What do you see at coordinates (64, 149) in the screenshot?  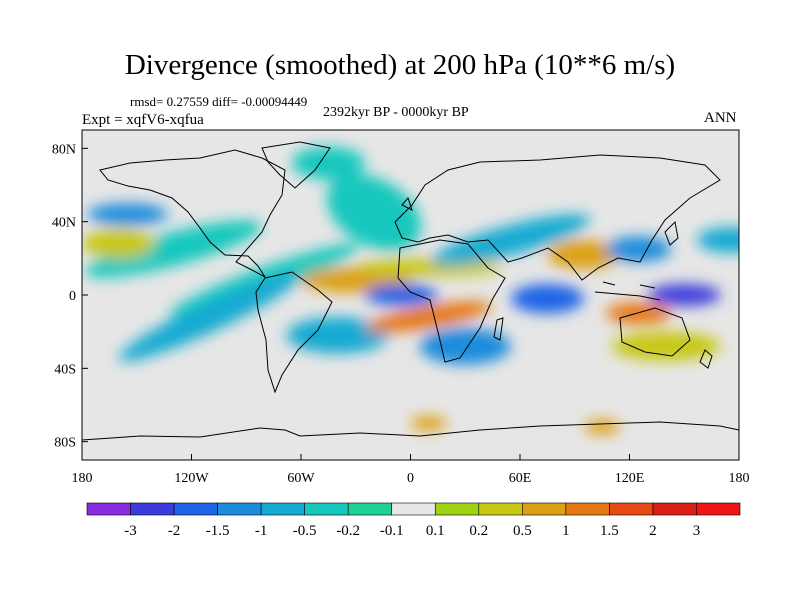 I see `y-tick-label: 80N` at bounding box center [64, 149].